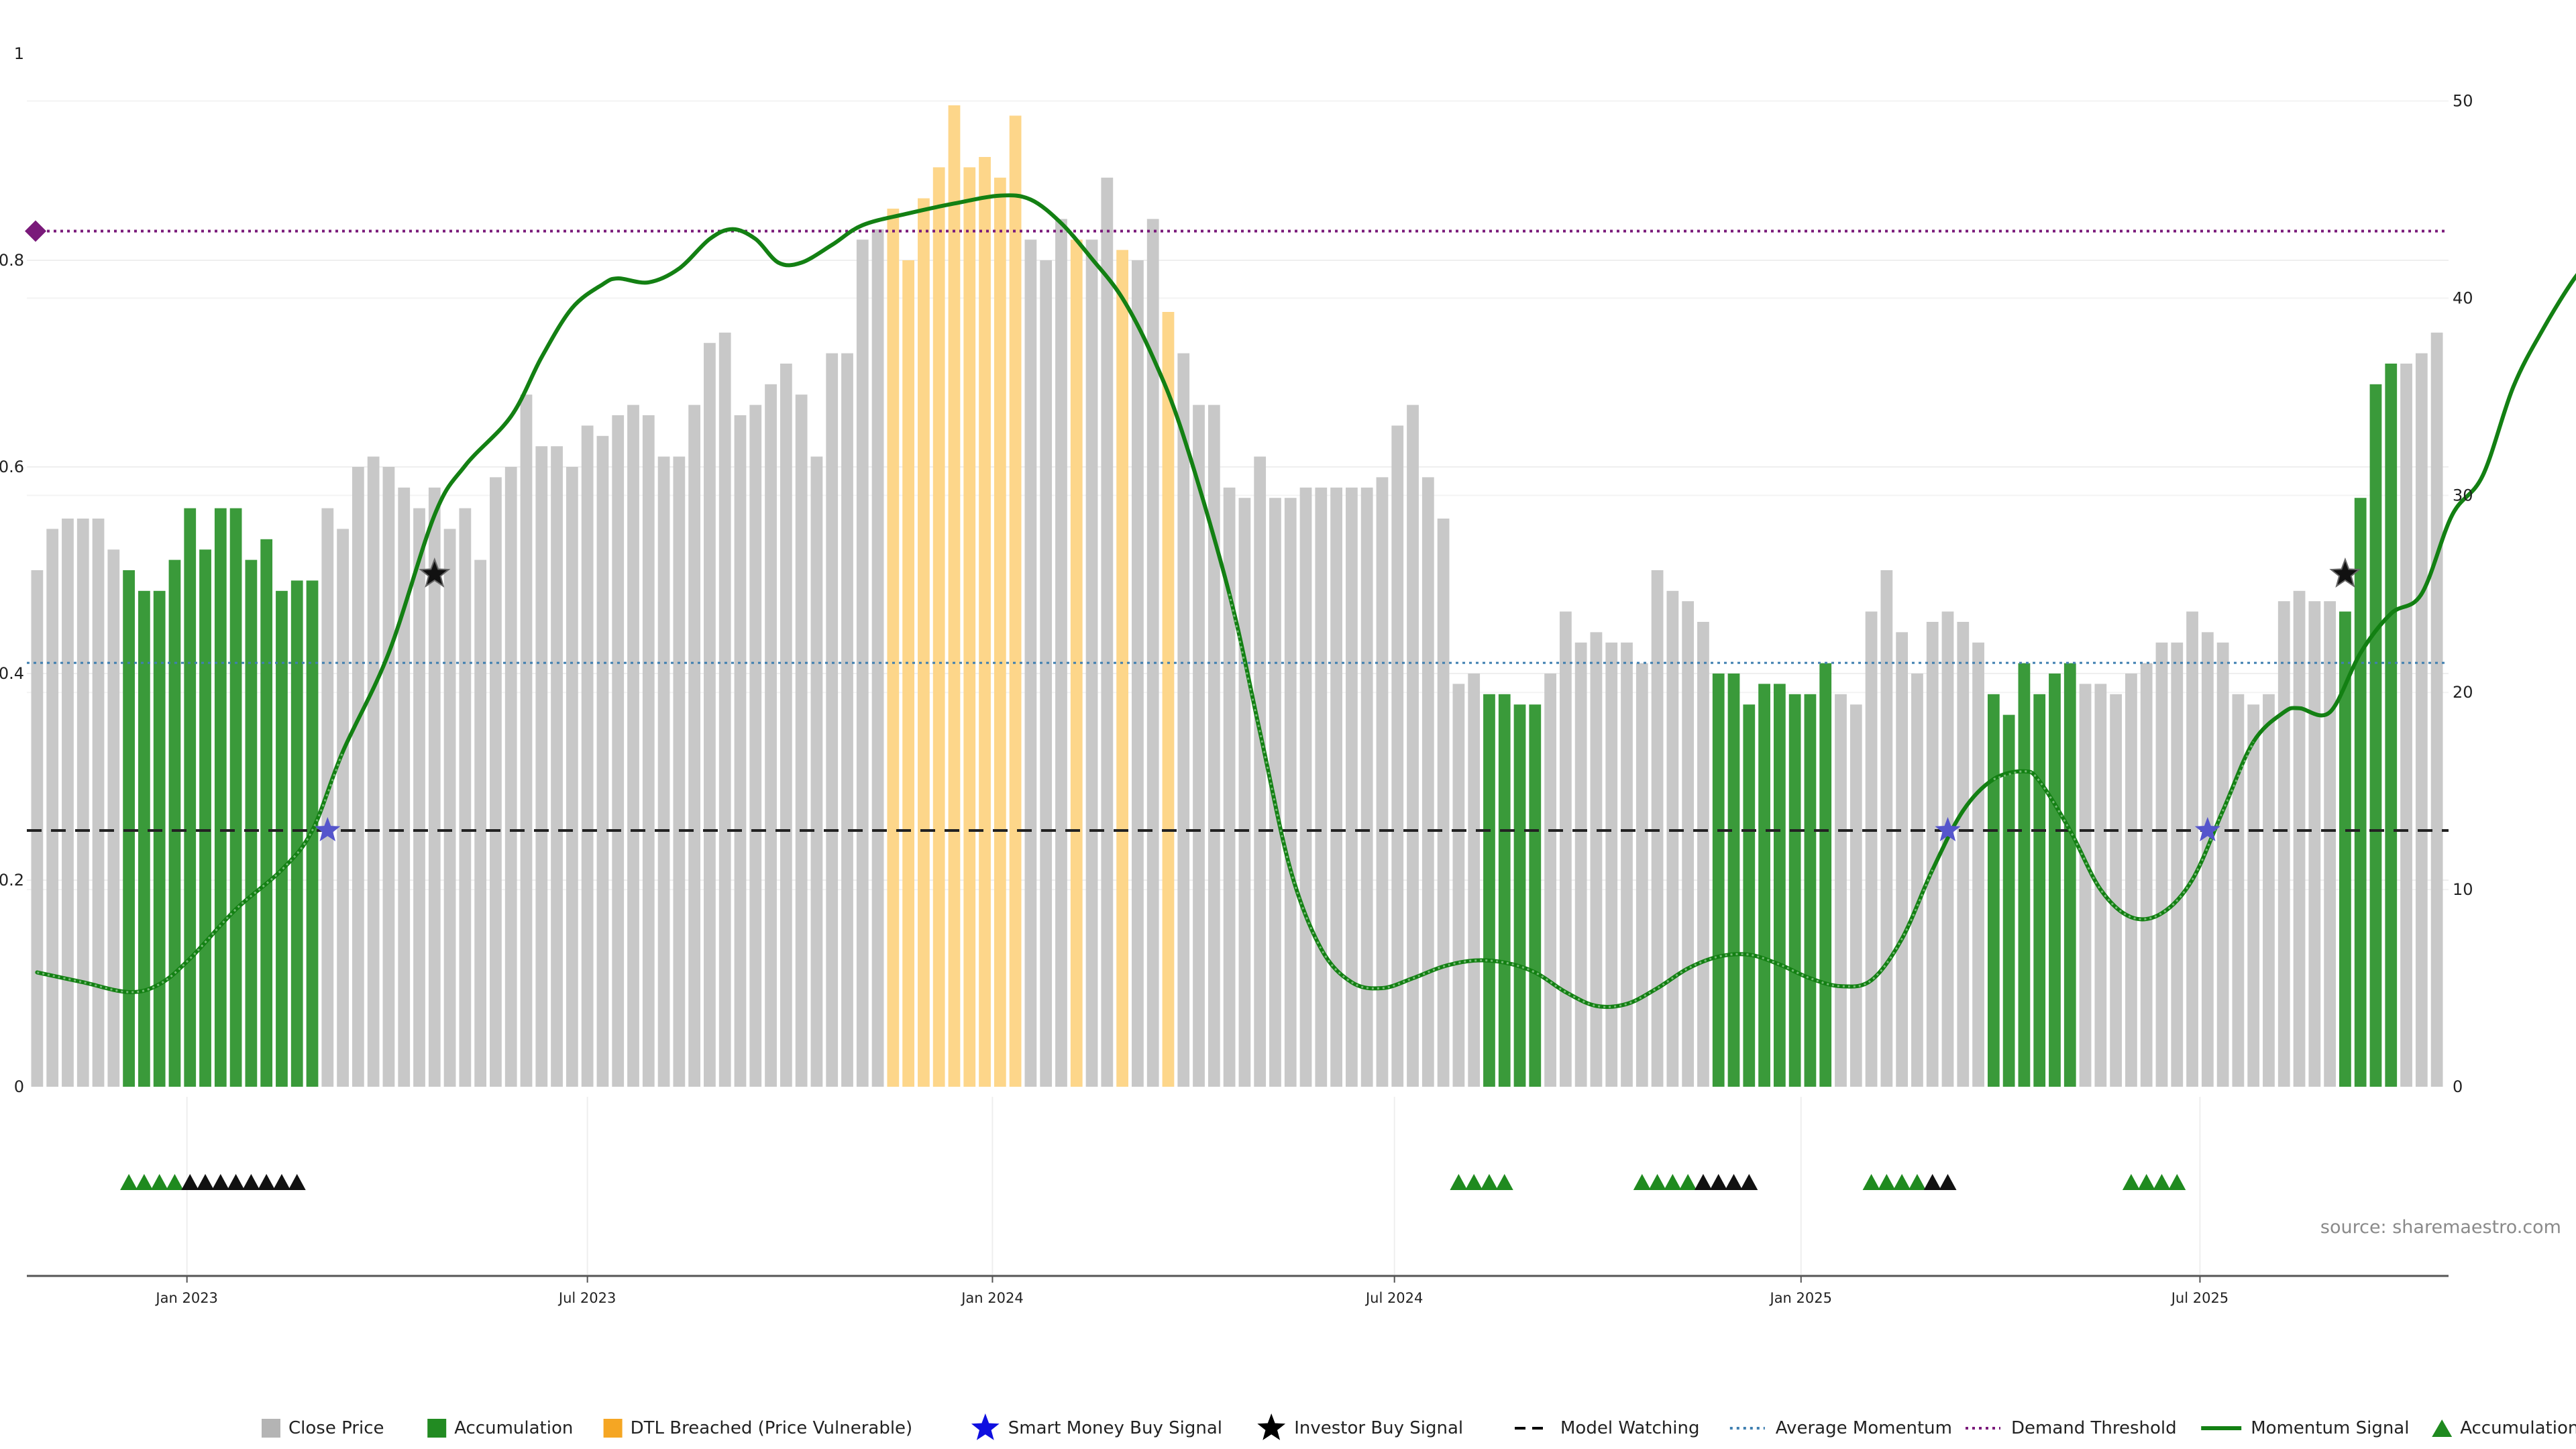 Image resolution: width=2576 pixels, height=1449 pixels. What do you see at coordinates (2463, 297) in the screenshot?
I see `right-axis-tick-label: 40` at bounding box center [2463, 297].